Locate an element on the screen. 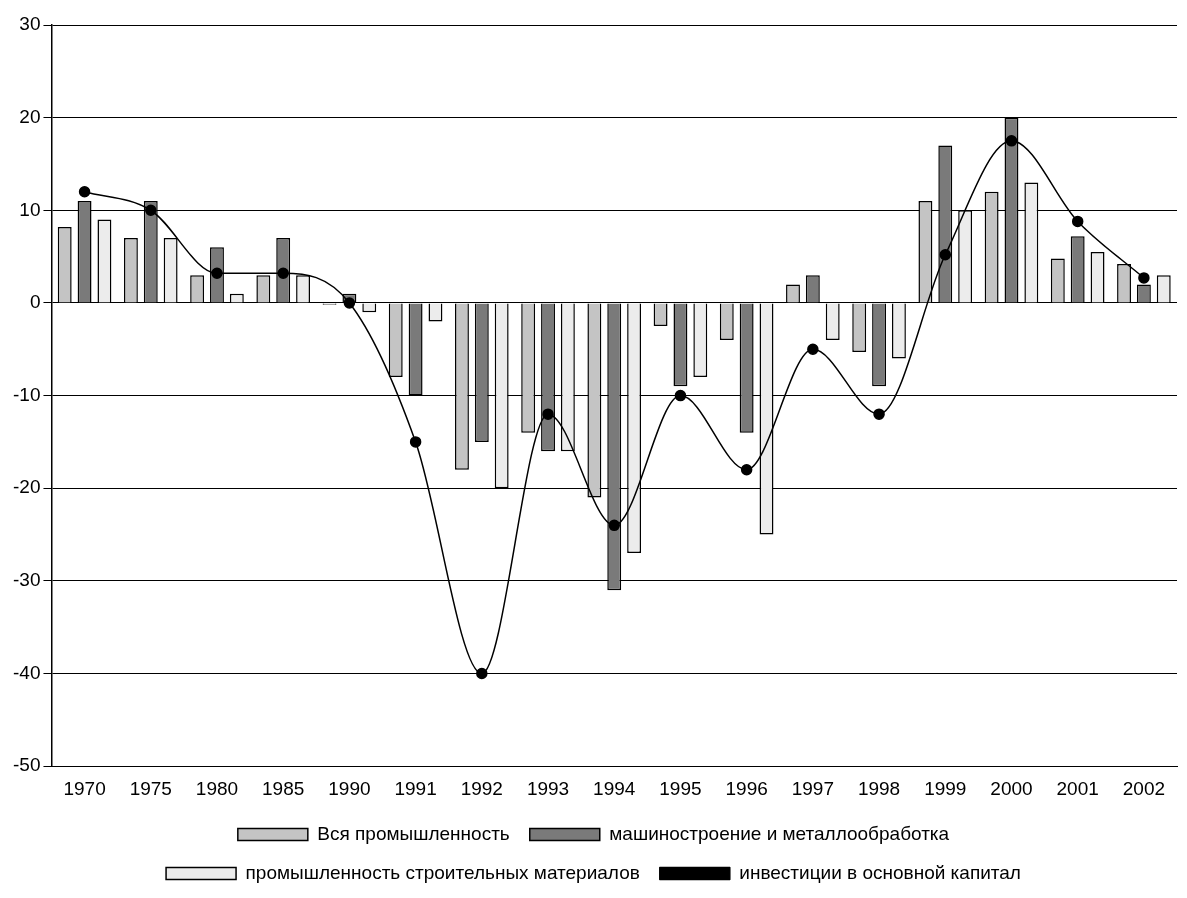 This screenshot has width=1187, height=898. y-tick-label: 10 is located at coordinates (30, 209).